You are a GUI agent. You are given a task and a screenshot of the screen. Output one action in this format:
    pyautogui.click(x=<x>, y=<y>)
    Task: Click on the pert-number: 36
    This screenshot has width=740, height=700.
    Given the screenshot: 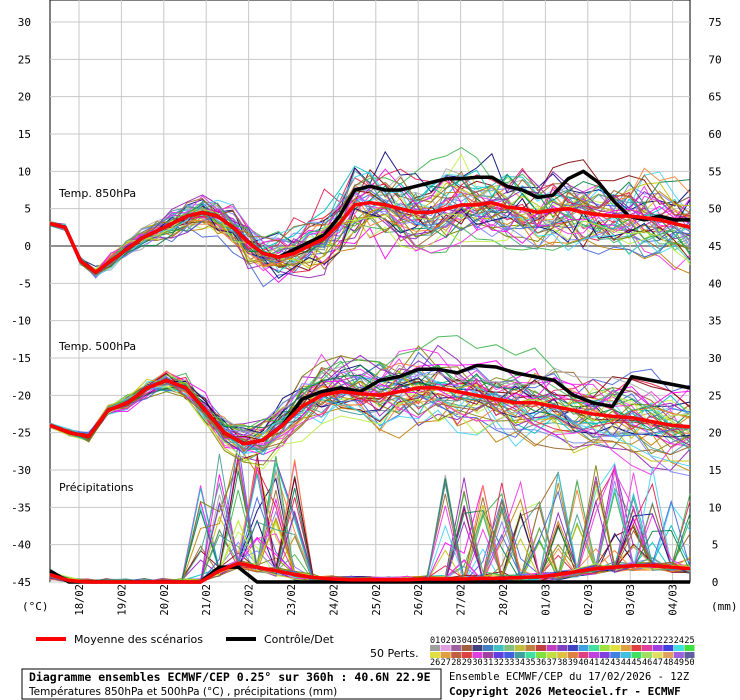 What is the action you would take?
    pyautogui.click(x=541, y=663)
    